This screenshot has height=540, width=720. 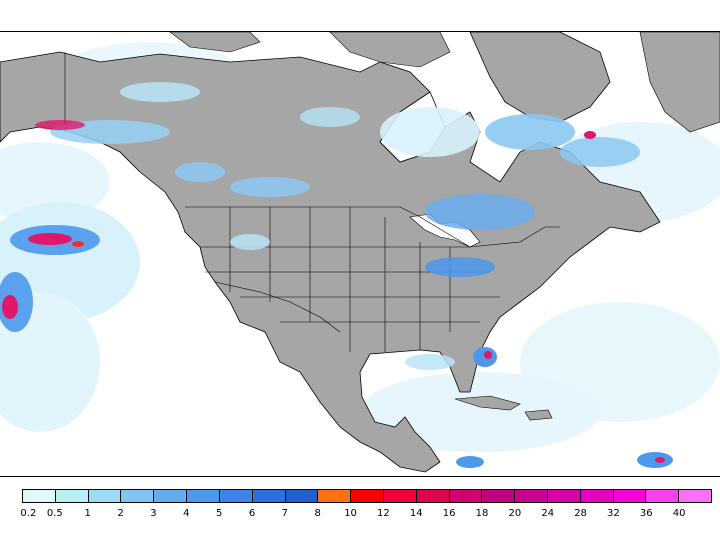 I want to click on legend-tick-label: 16, so click(x=449, y=513).